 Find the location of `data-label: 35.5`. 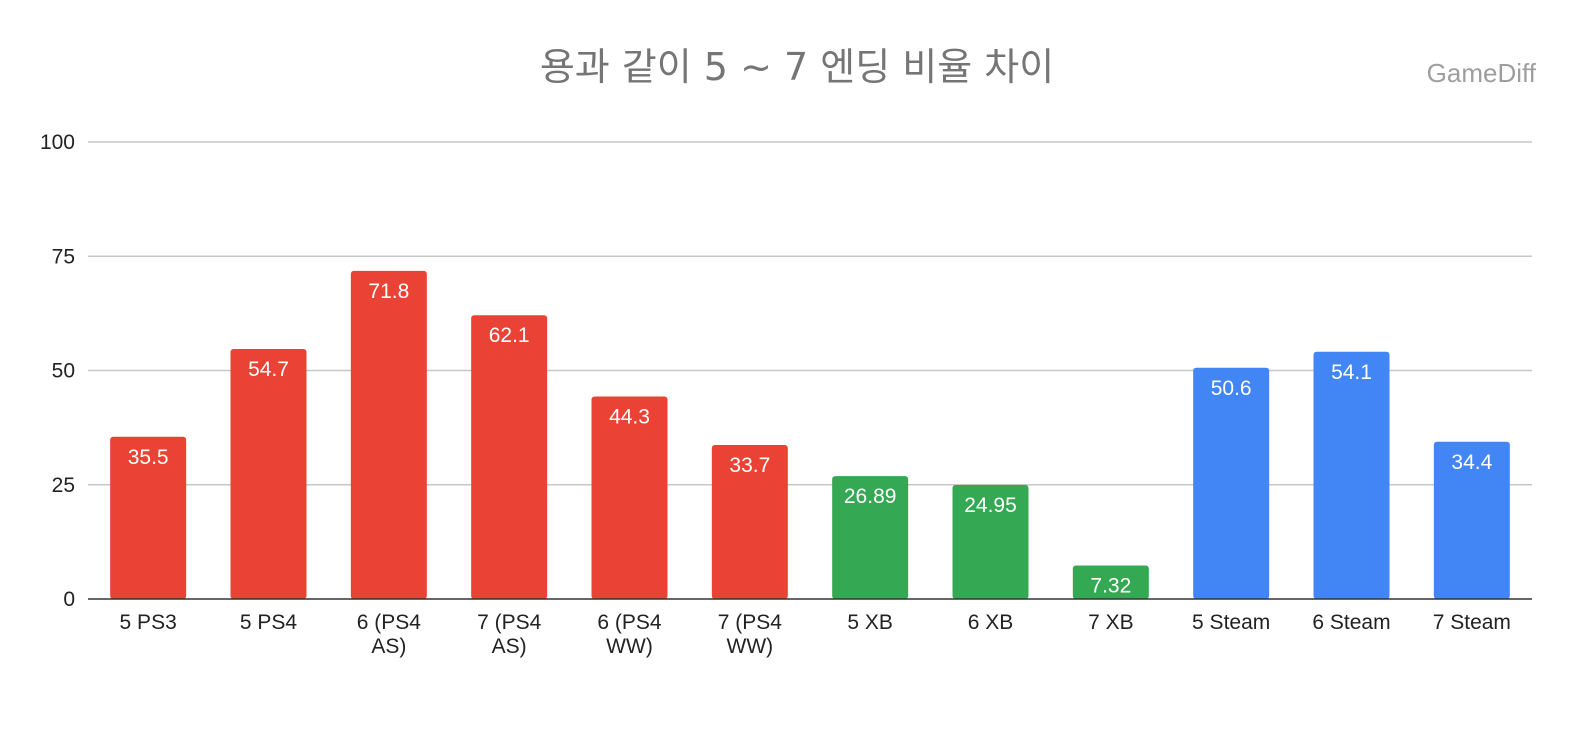

data-label: 35.5 is located at coordinates (148, 457).